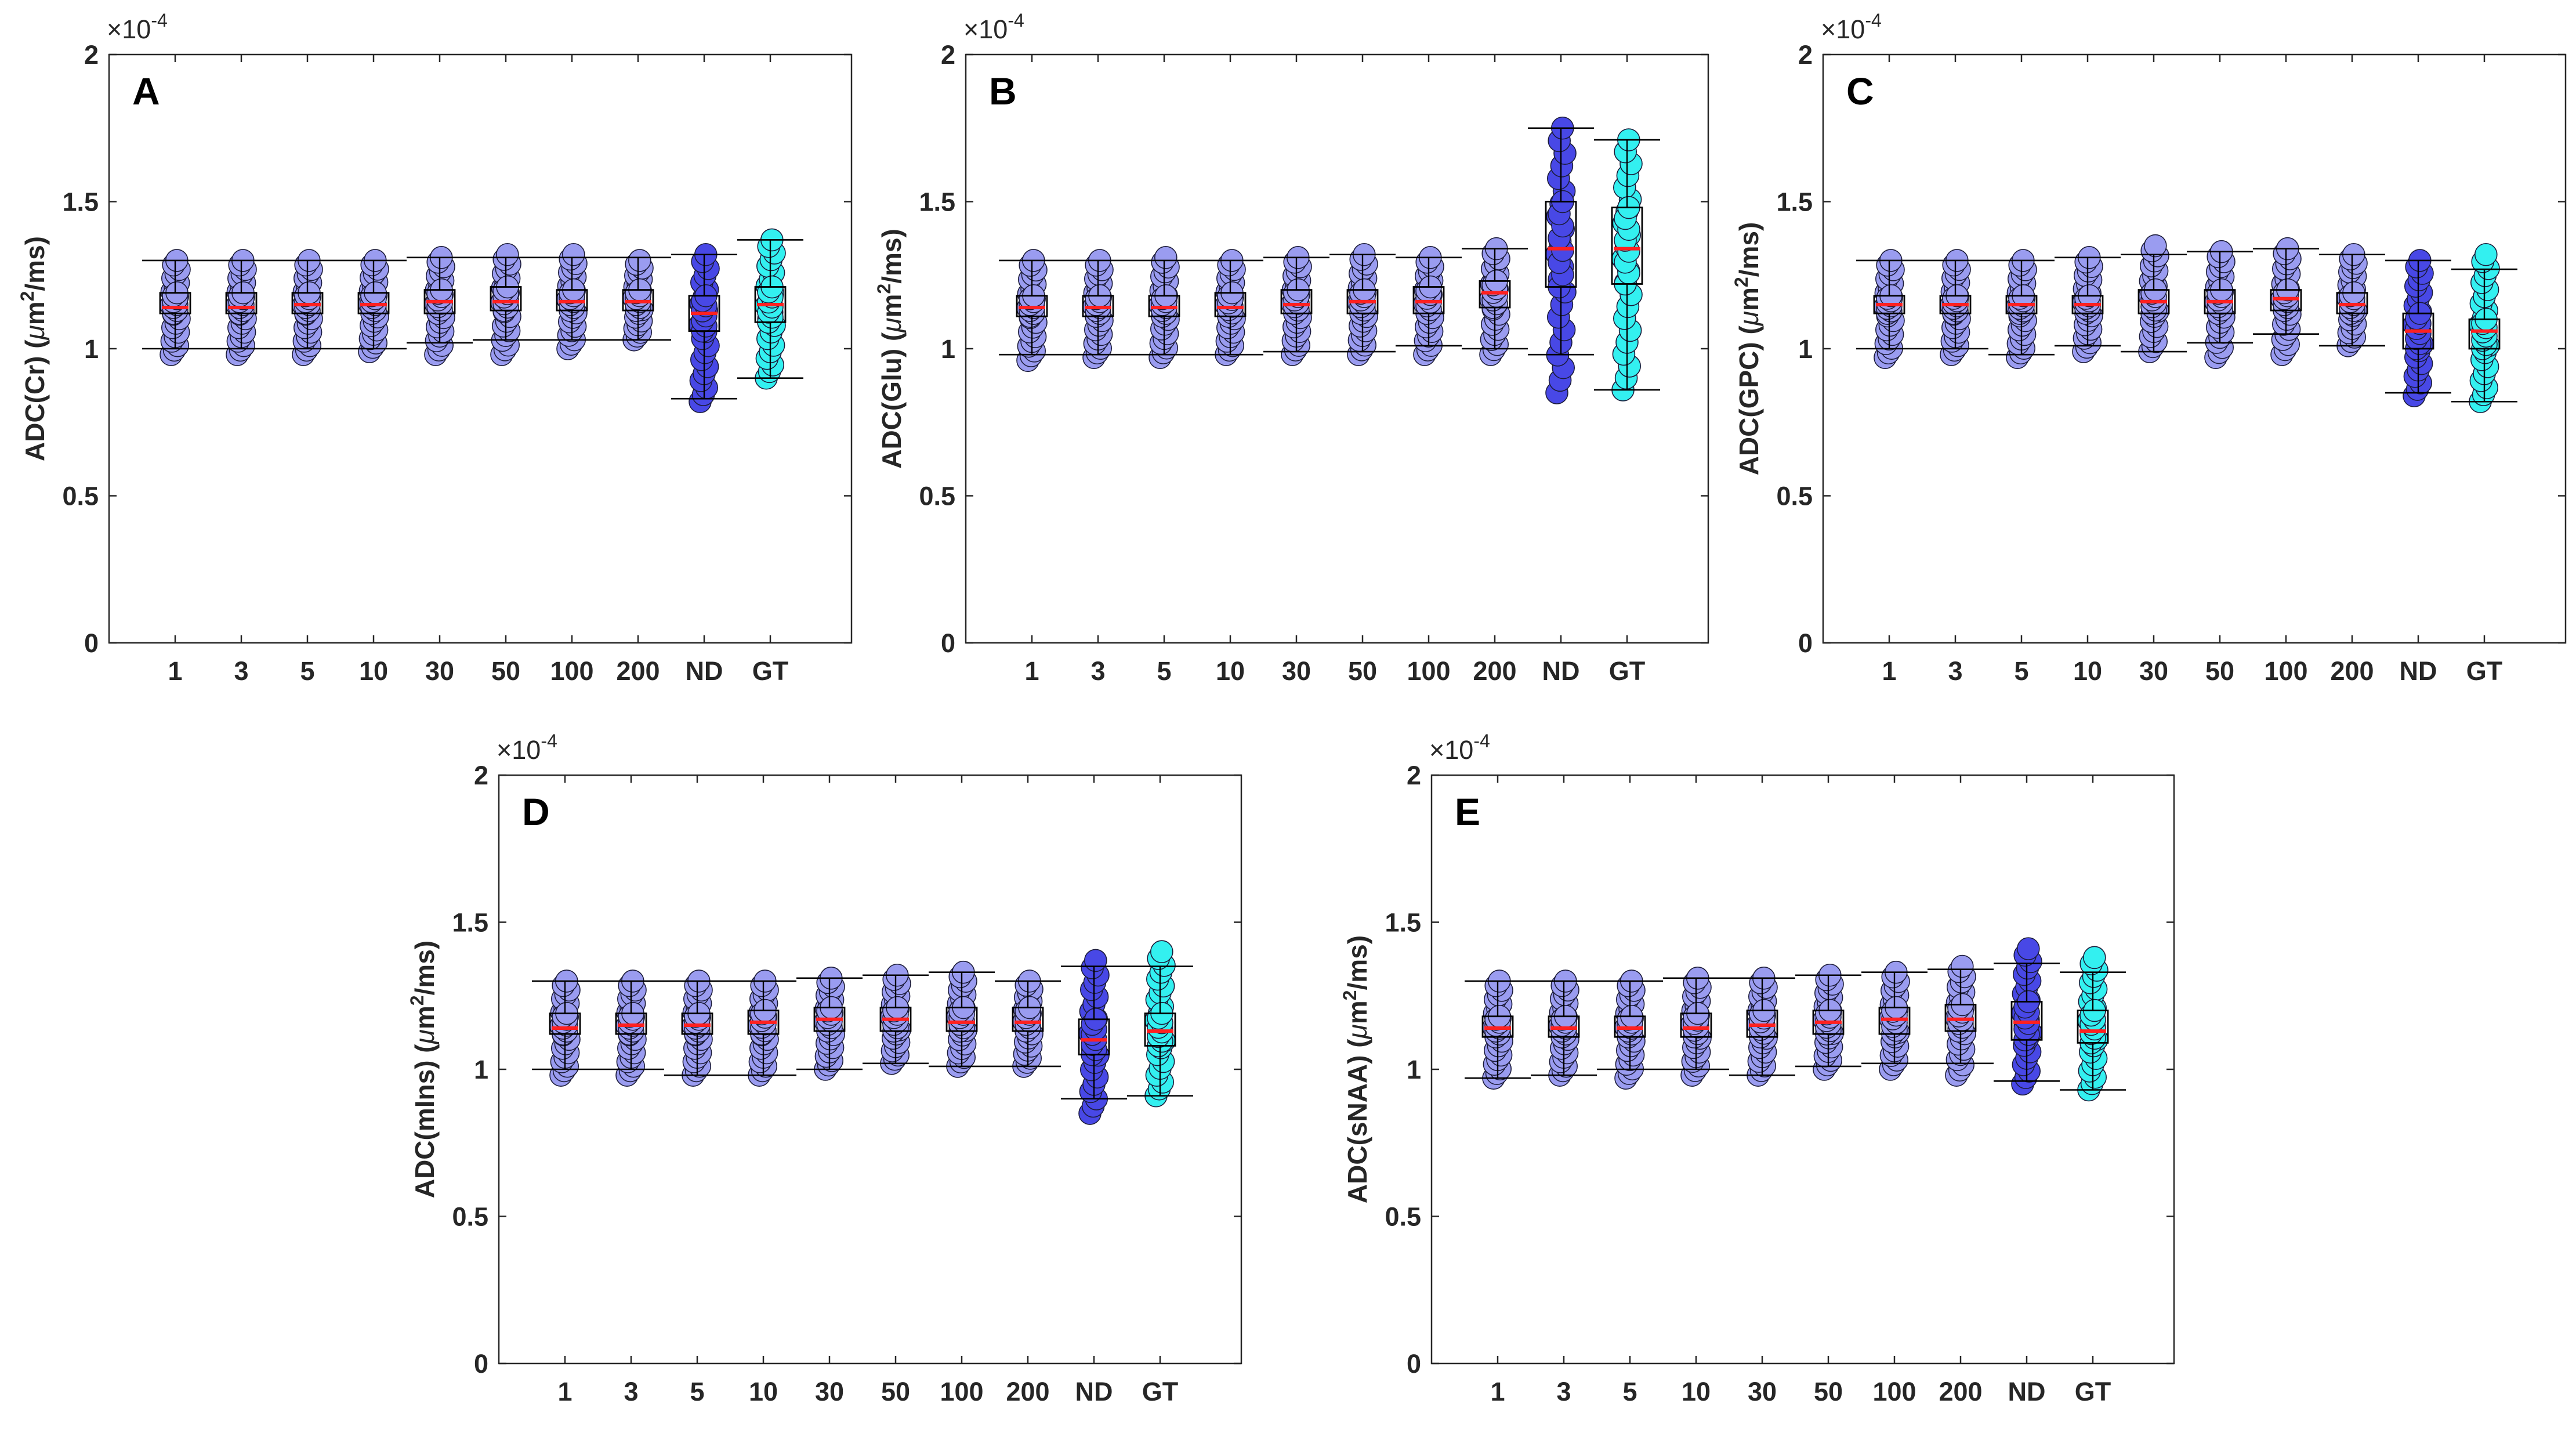 This screenshot has height=1436, width=2576. What do you see at coordinates (1357, 1121) in the screenshot?
I see `y-label-prefix: ADC(sNAA) (` at bounding box center [1357, 1121].